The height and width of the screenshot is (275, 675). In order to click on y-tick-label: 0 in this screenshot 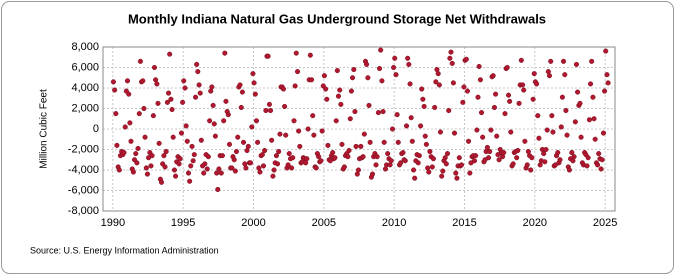, I will do `click(96, 129)`.